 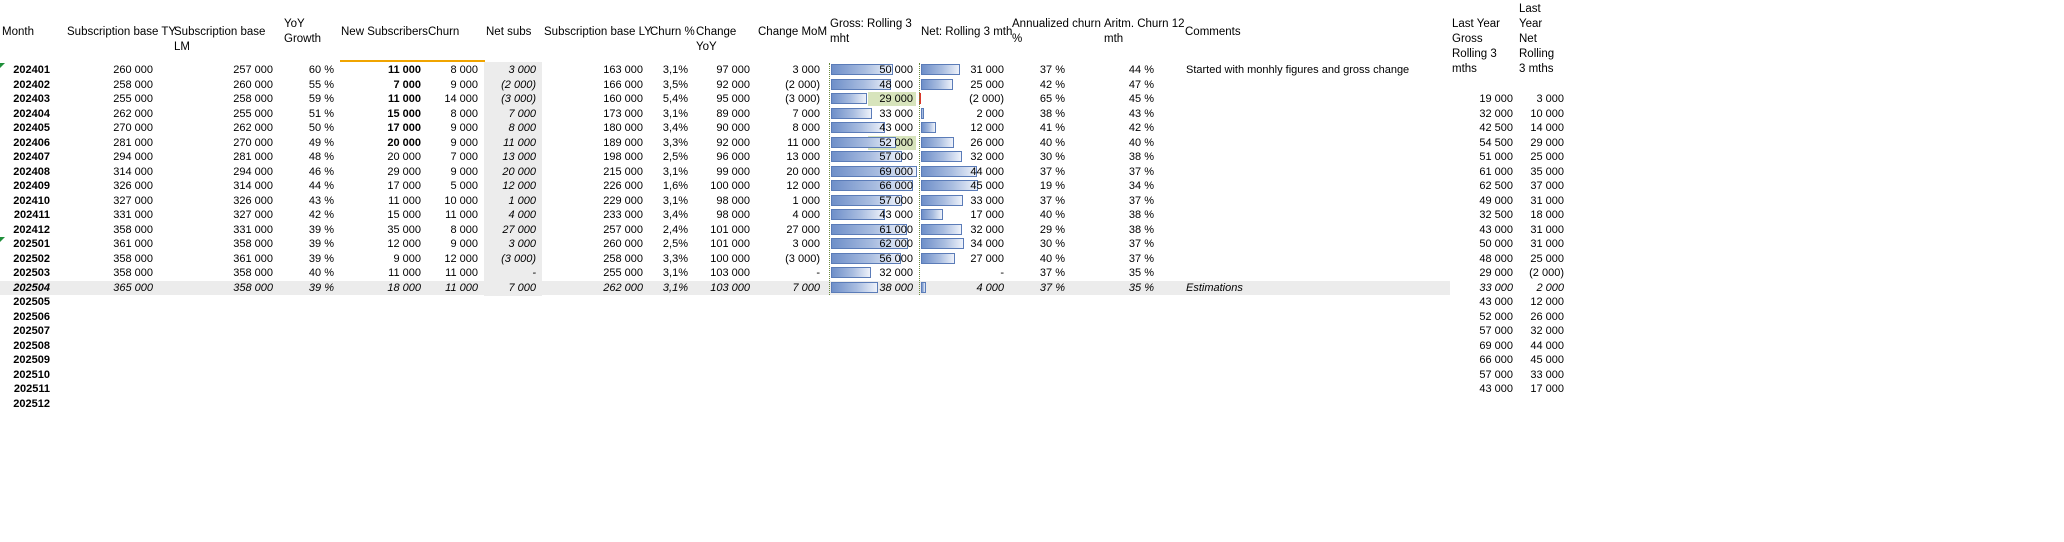 What do you see at coordinates (806, 200) in the screenshot?
I see `cell-change-mom: 1 000` at bounding box center [806, 200].